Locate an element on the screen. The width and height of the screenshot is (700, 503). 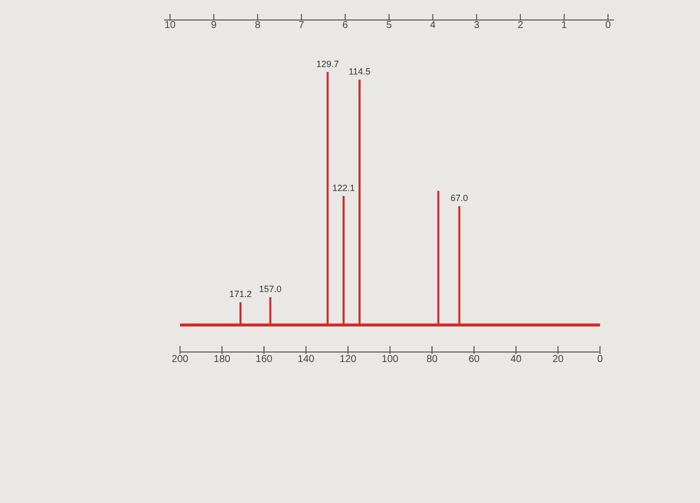
x-tick-label: 120 is located at coordinates (348, 359).